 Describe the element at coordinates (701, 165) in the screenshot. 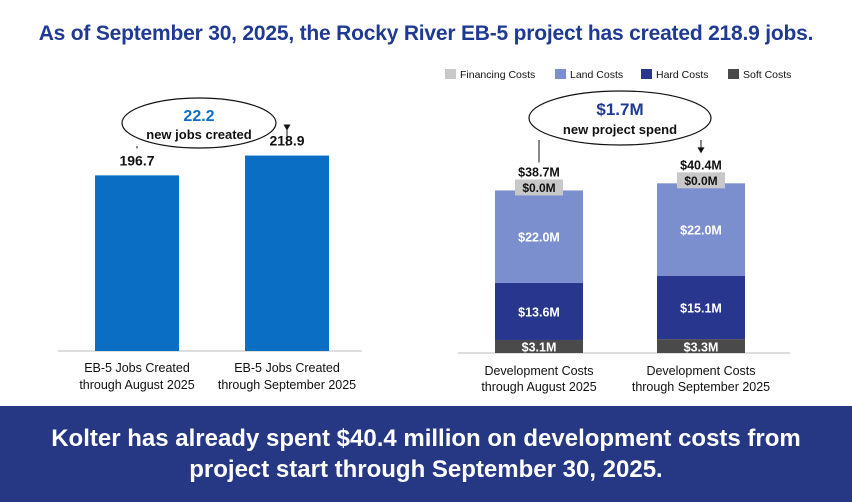

I see `cost-total-label: $40.4M` at that location.